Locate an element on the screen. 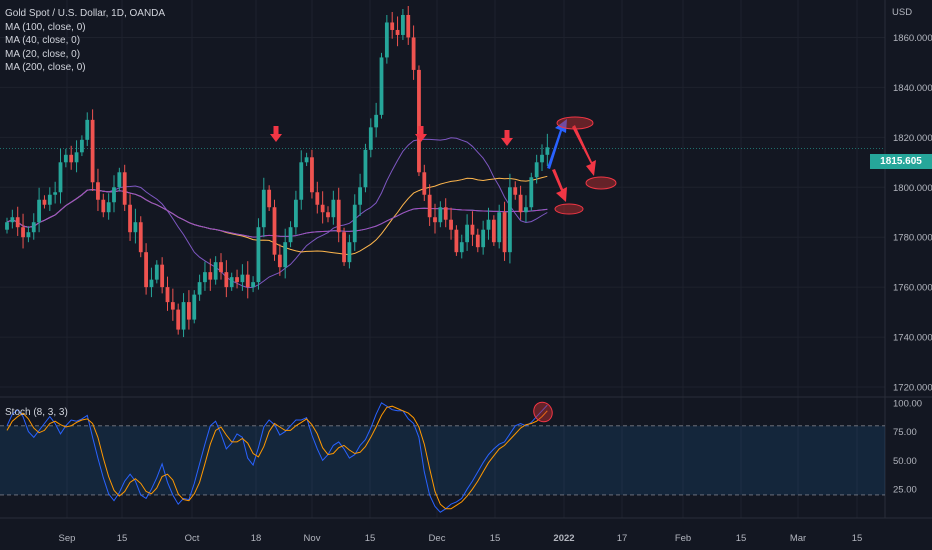  ma-line is located at coordinates (277, 215).